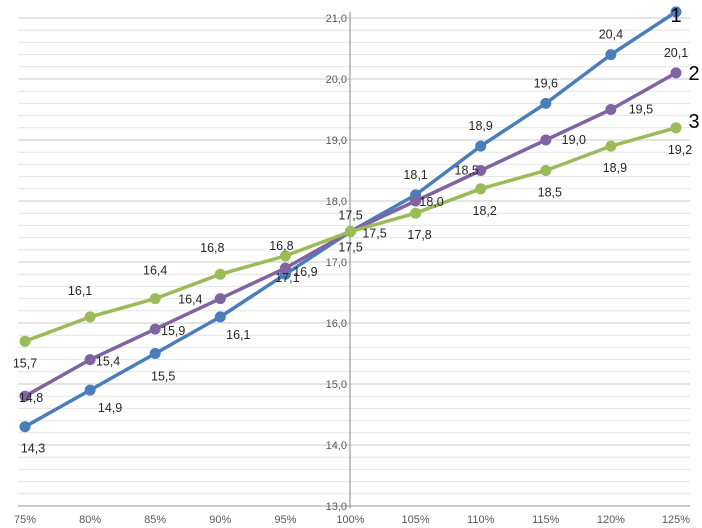  What do you see at coordinates (336, 446) in the screenshot?
I see `y-tick-label: 14,0` at bounding box center [336, 446].